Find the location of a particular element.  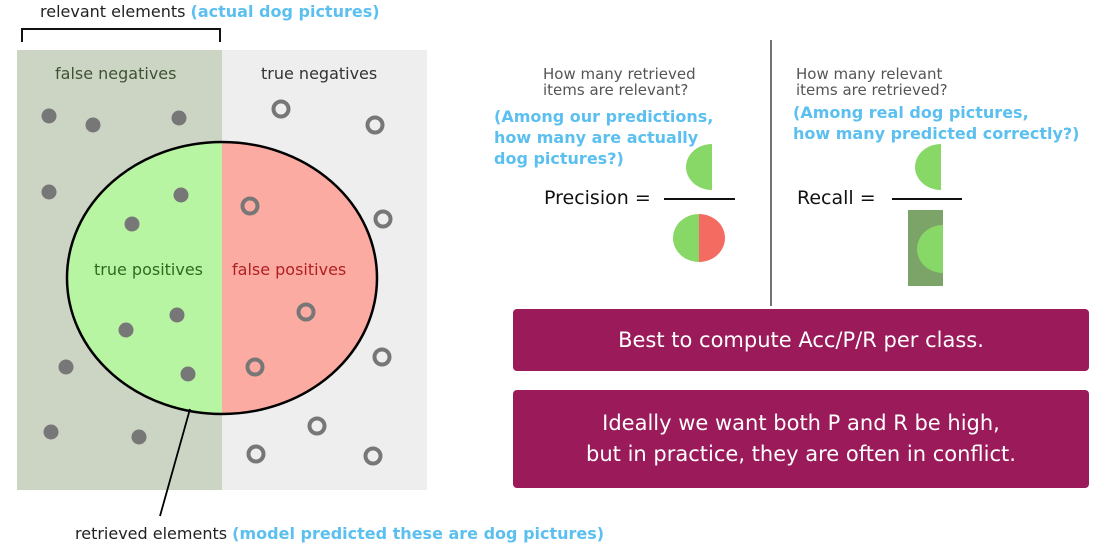

retrieved-pointer-line is located at coordinates (175, 462).